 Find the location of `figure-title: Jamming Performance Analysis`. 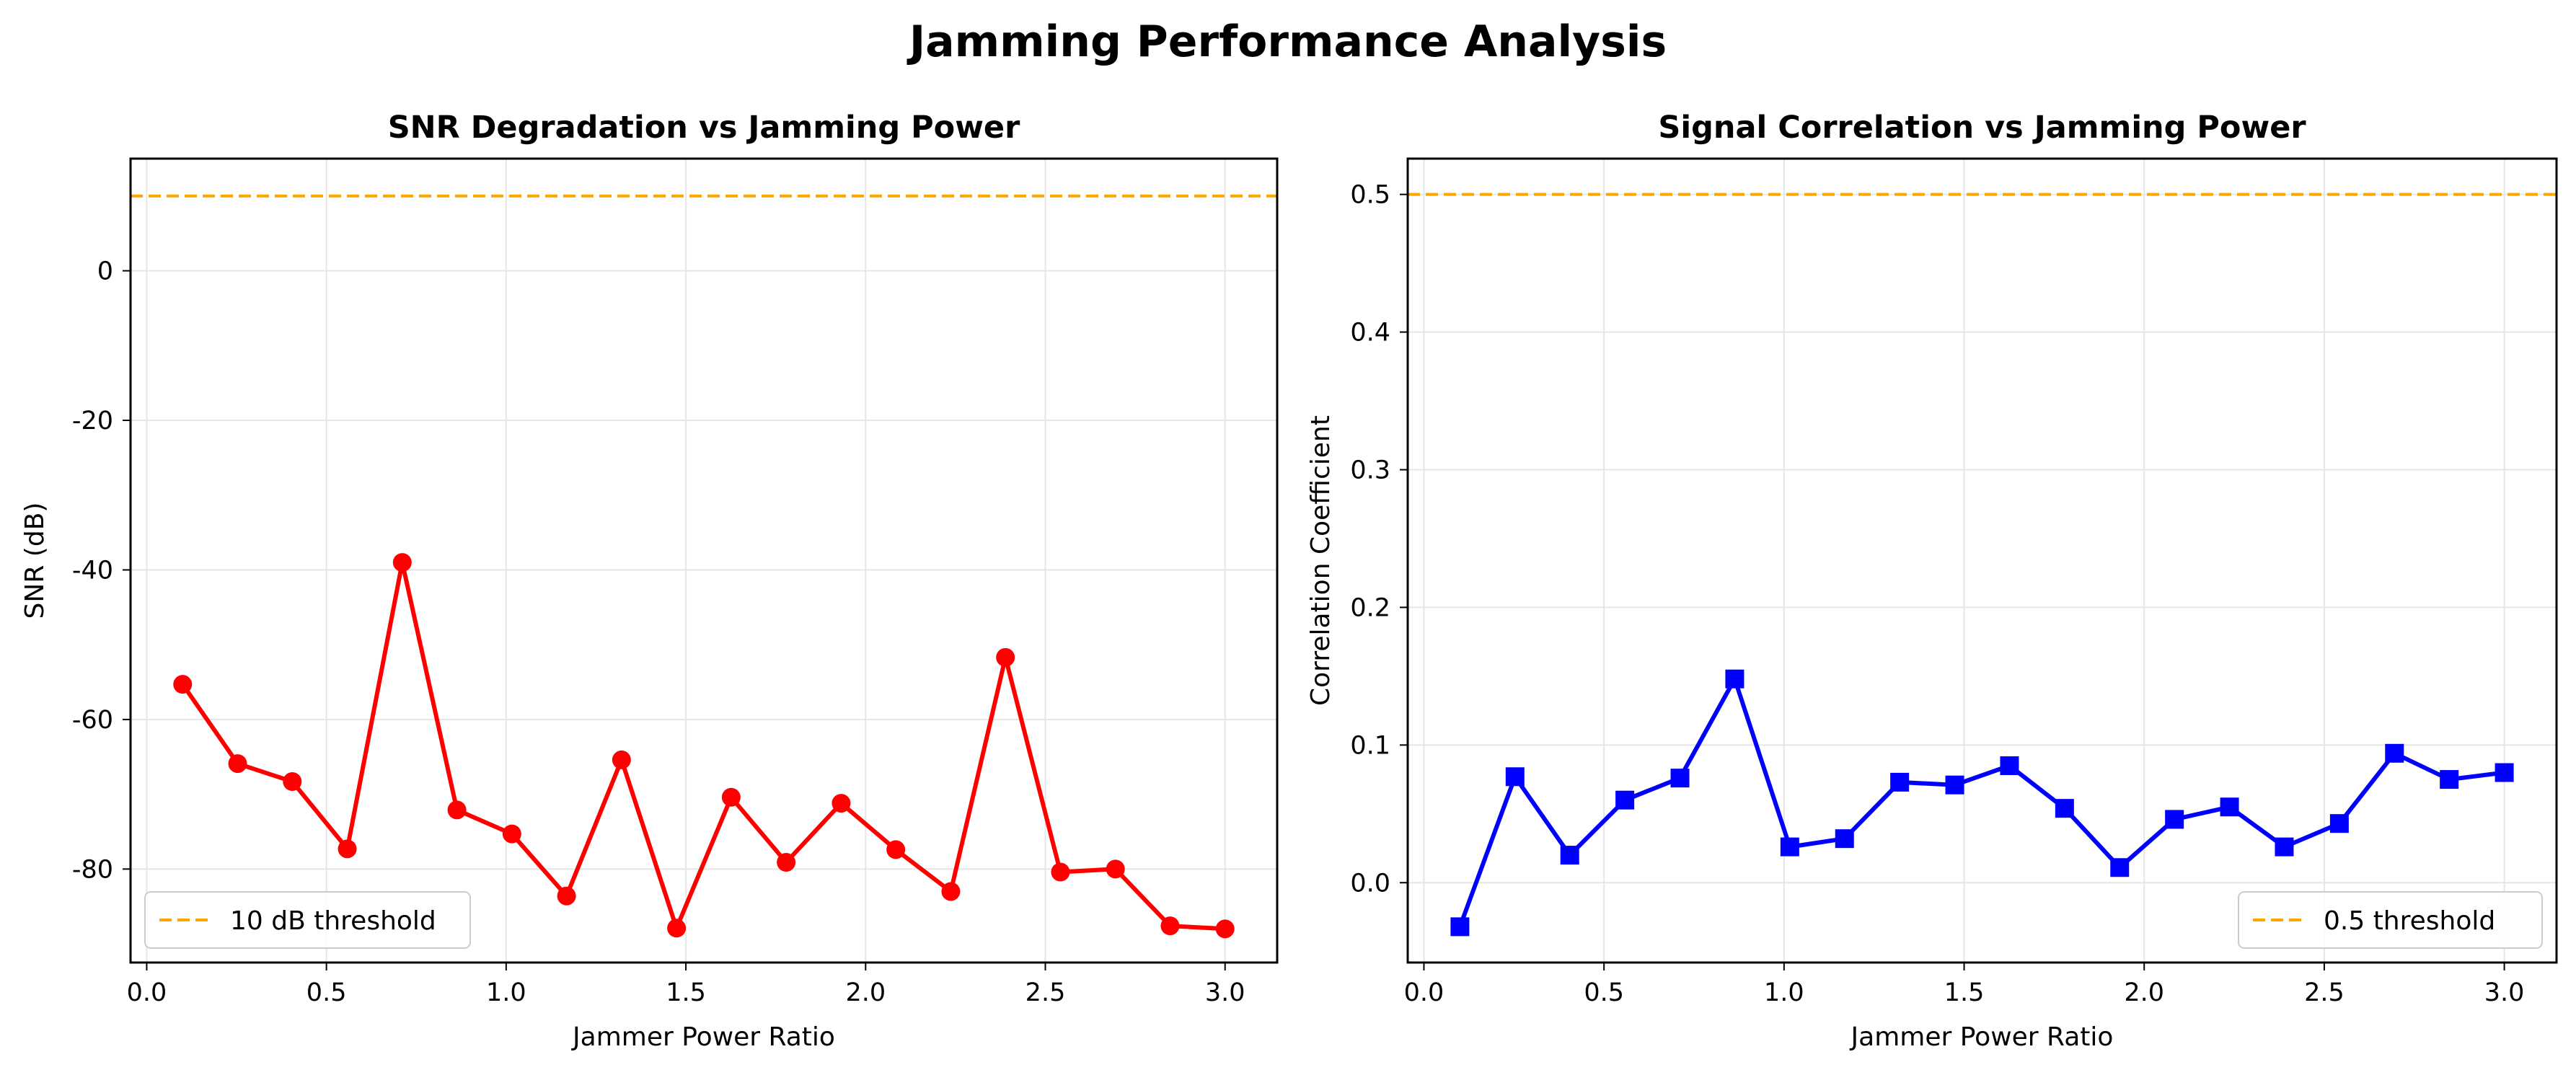

figure-title: Jamming Performance Analysis is located at coordinates (1287, 42).